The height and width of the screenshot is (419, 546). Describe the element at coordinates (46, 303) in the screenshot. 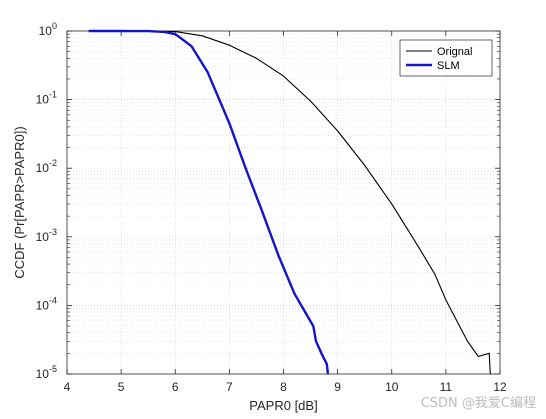

I see `y-tick-label: 10⁻⁴` at that location.